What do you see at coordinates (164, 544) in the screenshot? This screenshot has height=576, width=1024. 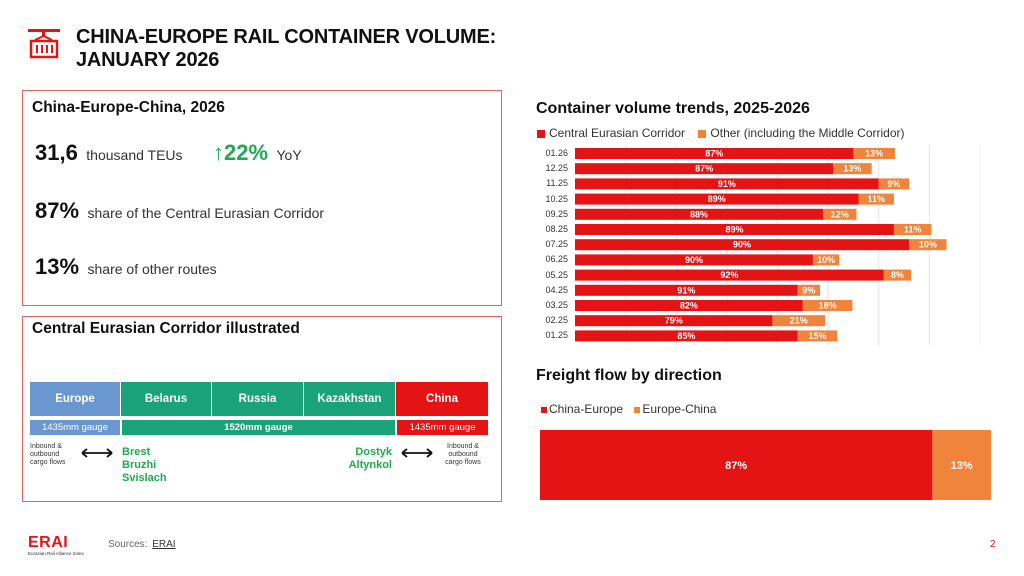 I see `sources-link: ERAI` at bounding box center [164, 544].